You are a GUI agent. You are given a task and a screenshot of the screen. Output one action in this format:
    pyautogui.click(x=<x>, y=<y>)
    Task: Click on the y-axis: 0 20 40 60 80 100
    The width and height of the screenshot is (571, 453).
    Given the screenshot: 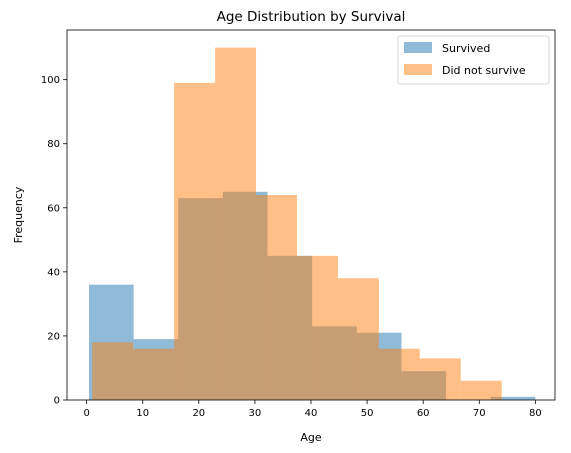 What is the action you would take?
    pyautogui.click(x=54, y=241)
    